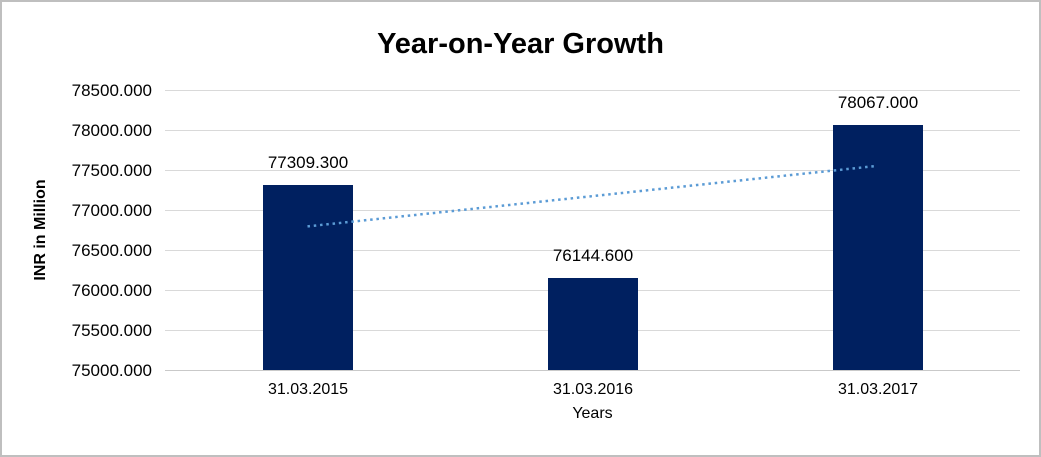 The height and width of the screenshot is (457, 1041). Describe the element at coordinates (593, 324) in the screenshot. I see `bar-31.03.2016` at that location.